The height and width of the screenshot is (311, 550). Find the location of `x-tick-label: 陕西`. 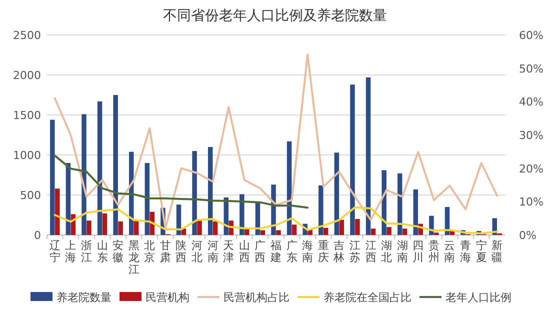

x-tick-label: 陕西 is located at coordinates (181, 251).